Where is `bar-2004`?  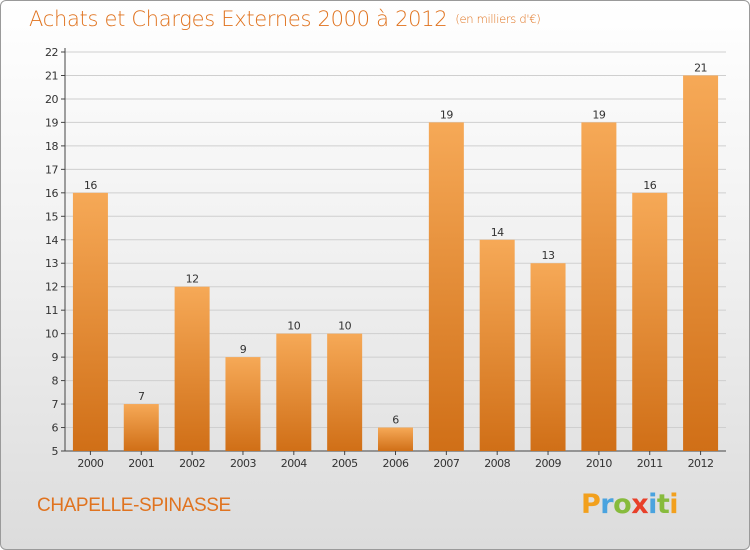 bar-2004 is located at coordinates (294, 392).